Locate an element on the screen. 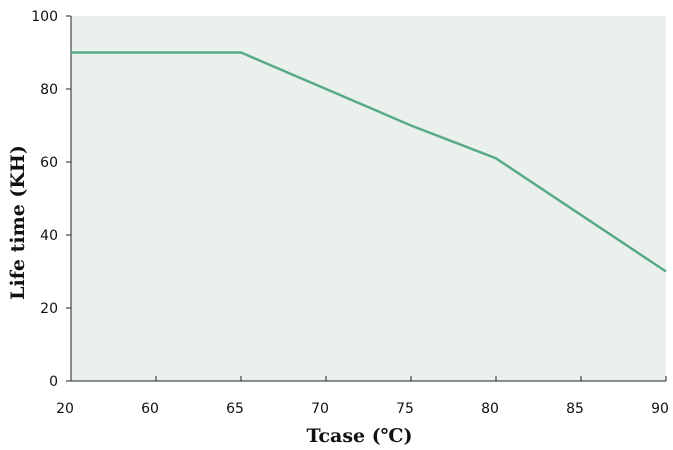  y-axis-ticks: 0 20 40 60 80 100 is located at coordinates (51, 199).